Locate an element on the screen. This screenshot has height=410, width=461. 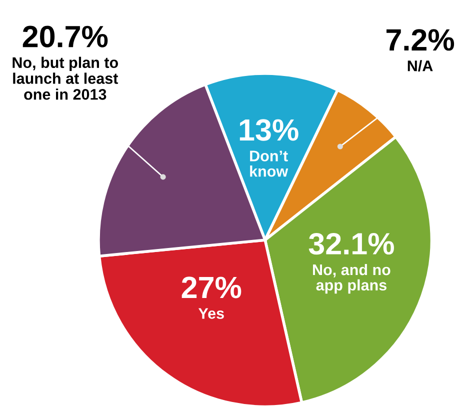
data-label: 7.2% is located at coordinates (420, 40).